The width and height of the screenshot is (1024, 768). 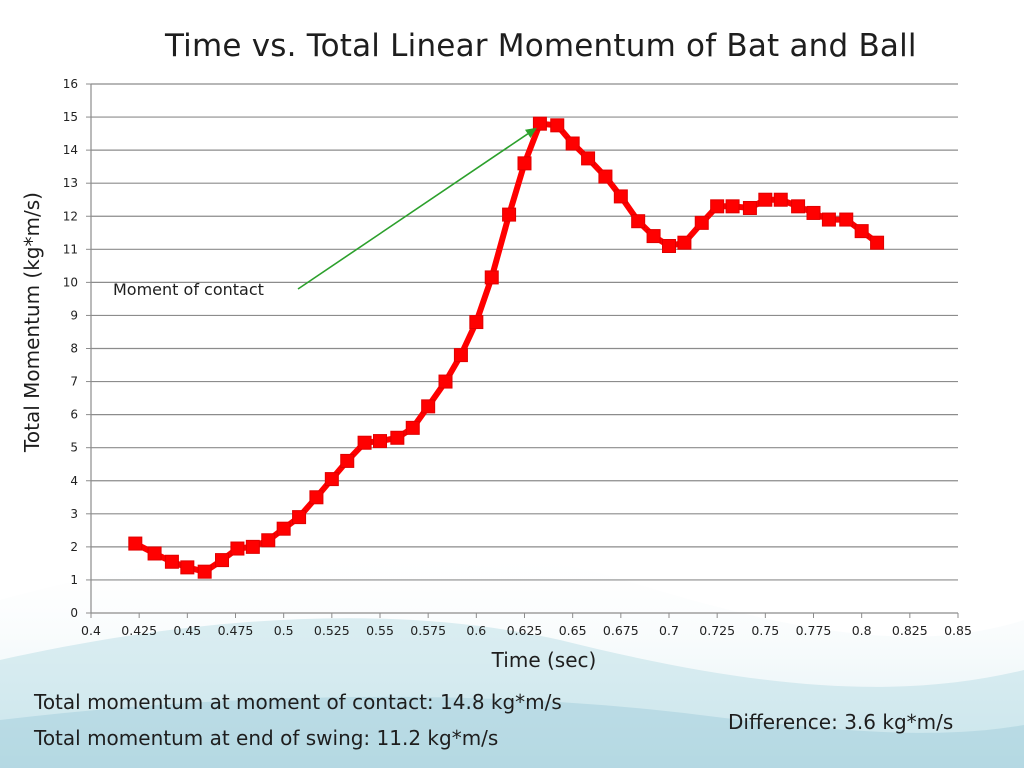 What do you see at coordinates (32, 322) in the screenshot?
I see `y-axis-label: Total Momentum (kg*m/s)` at bounding box center [32, 322].